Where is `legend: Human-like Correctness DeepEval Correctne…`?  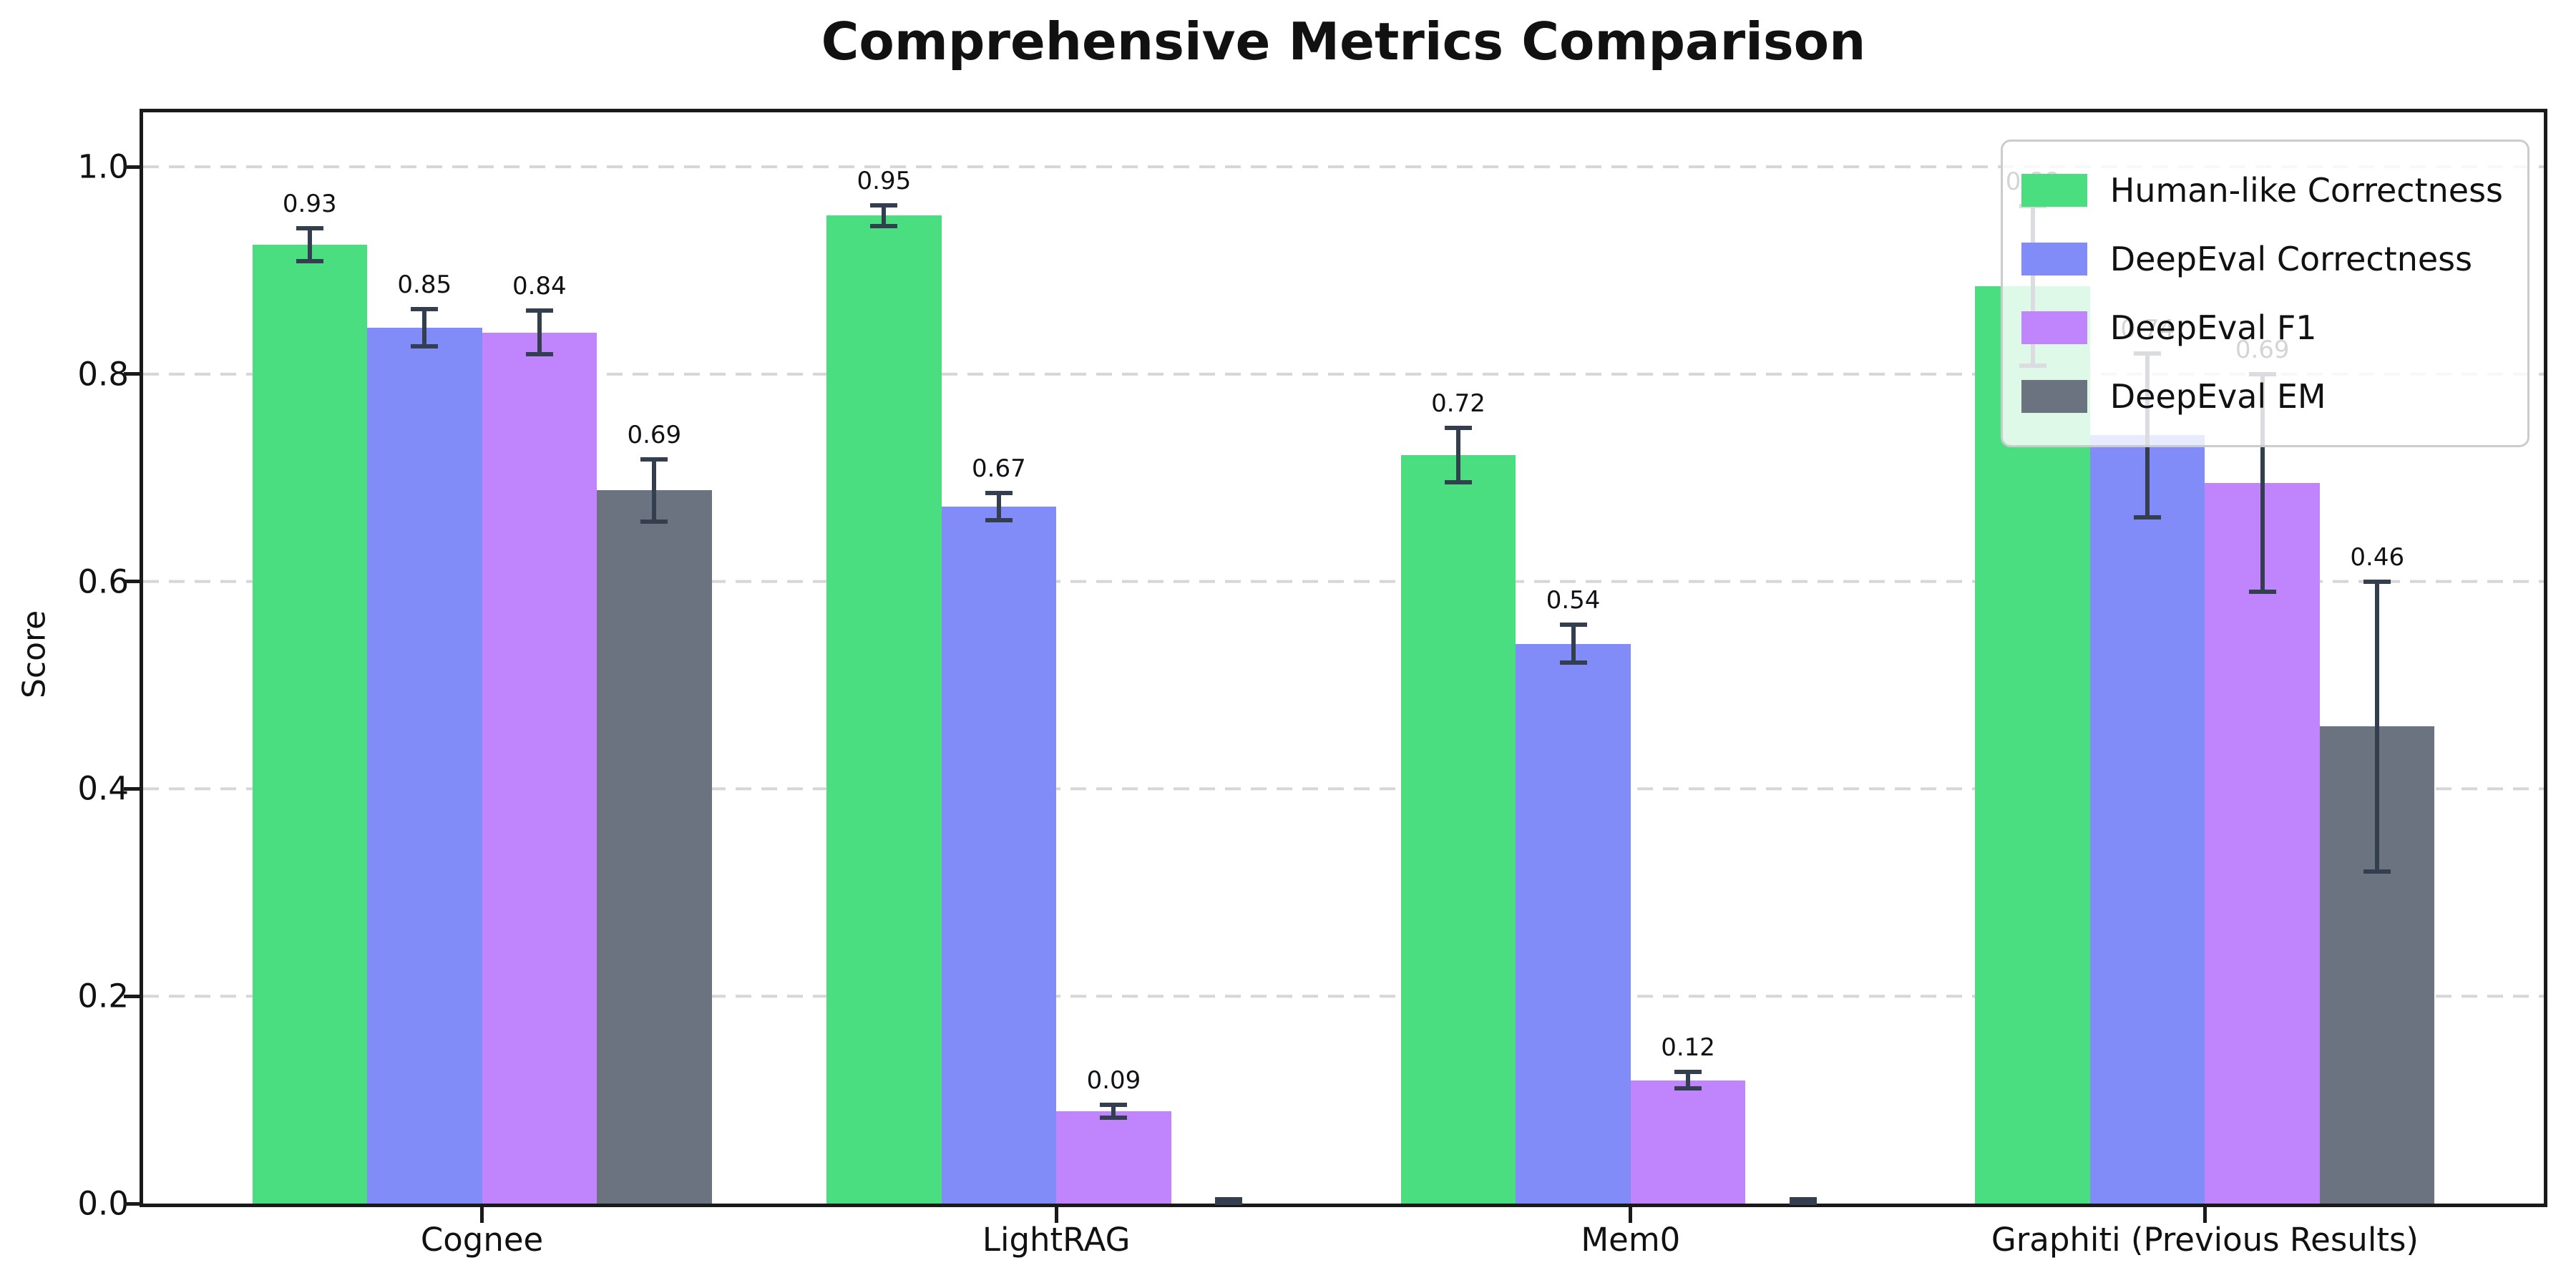
legend: Human-like Correctness DeepEval Correctne… is located at coordinates (2264, 293).